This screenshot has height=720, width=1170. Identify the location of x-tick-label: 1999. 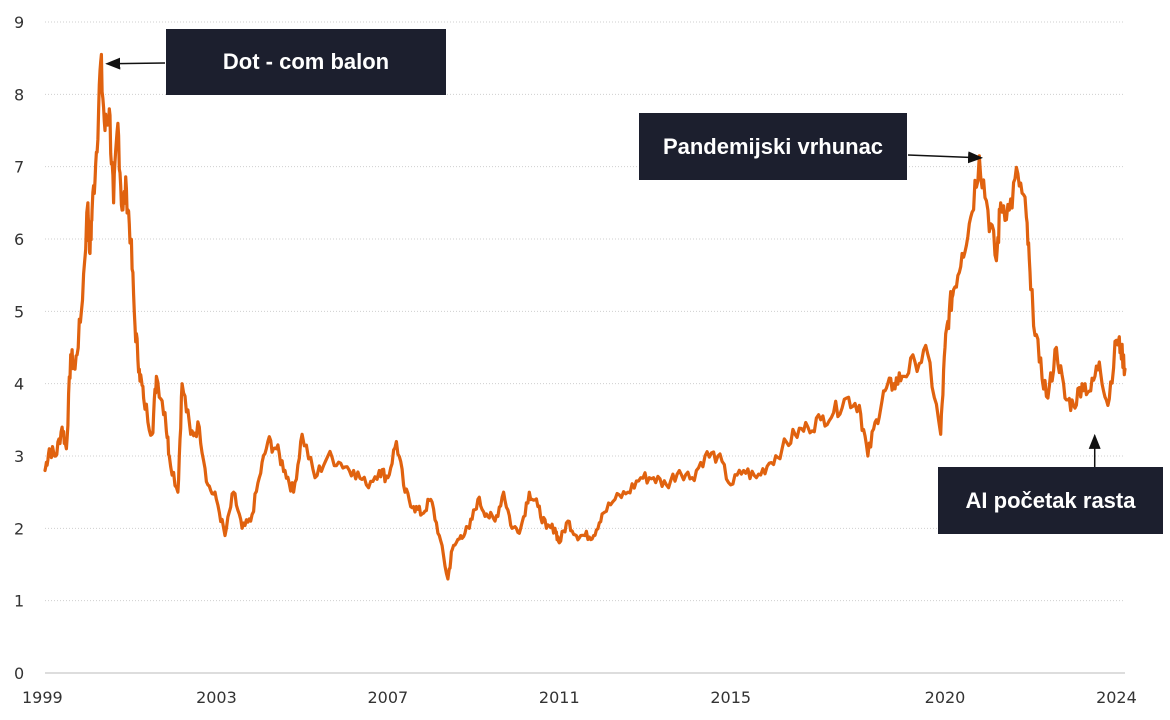
(42, 697).